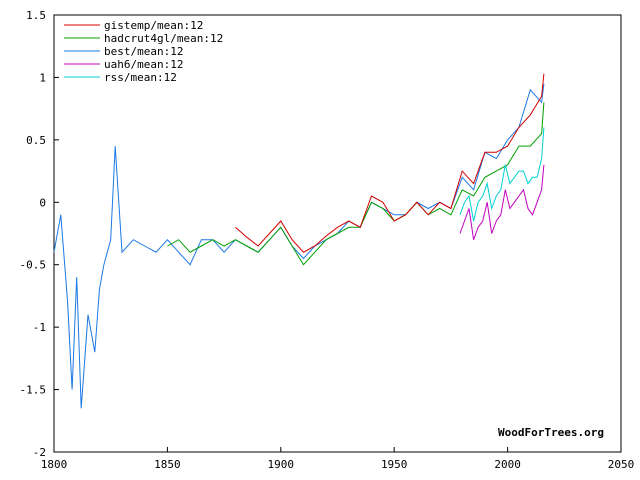 The width and height of the screenshot is (640, 480). Describe the element at coordinates (54, 464) in the screenshot. I see `x-tick-label: 1800` at that location.